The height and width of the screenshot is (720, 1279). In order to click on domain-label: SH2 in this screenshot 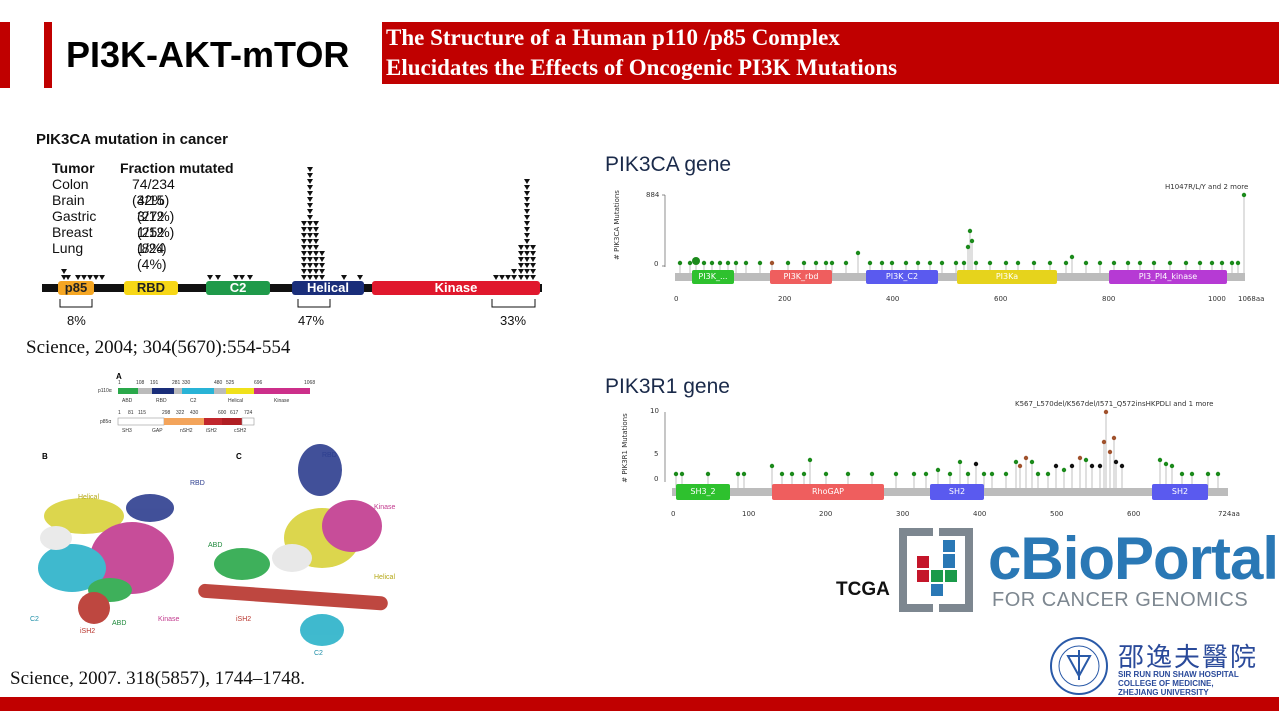, I will do `click(957, 491)`.